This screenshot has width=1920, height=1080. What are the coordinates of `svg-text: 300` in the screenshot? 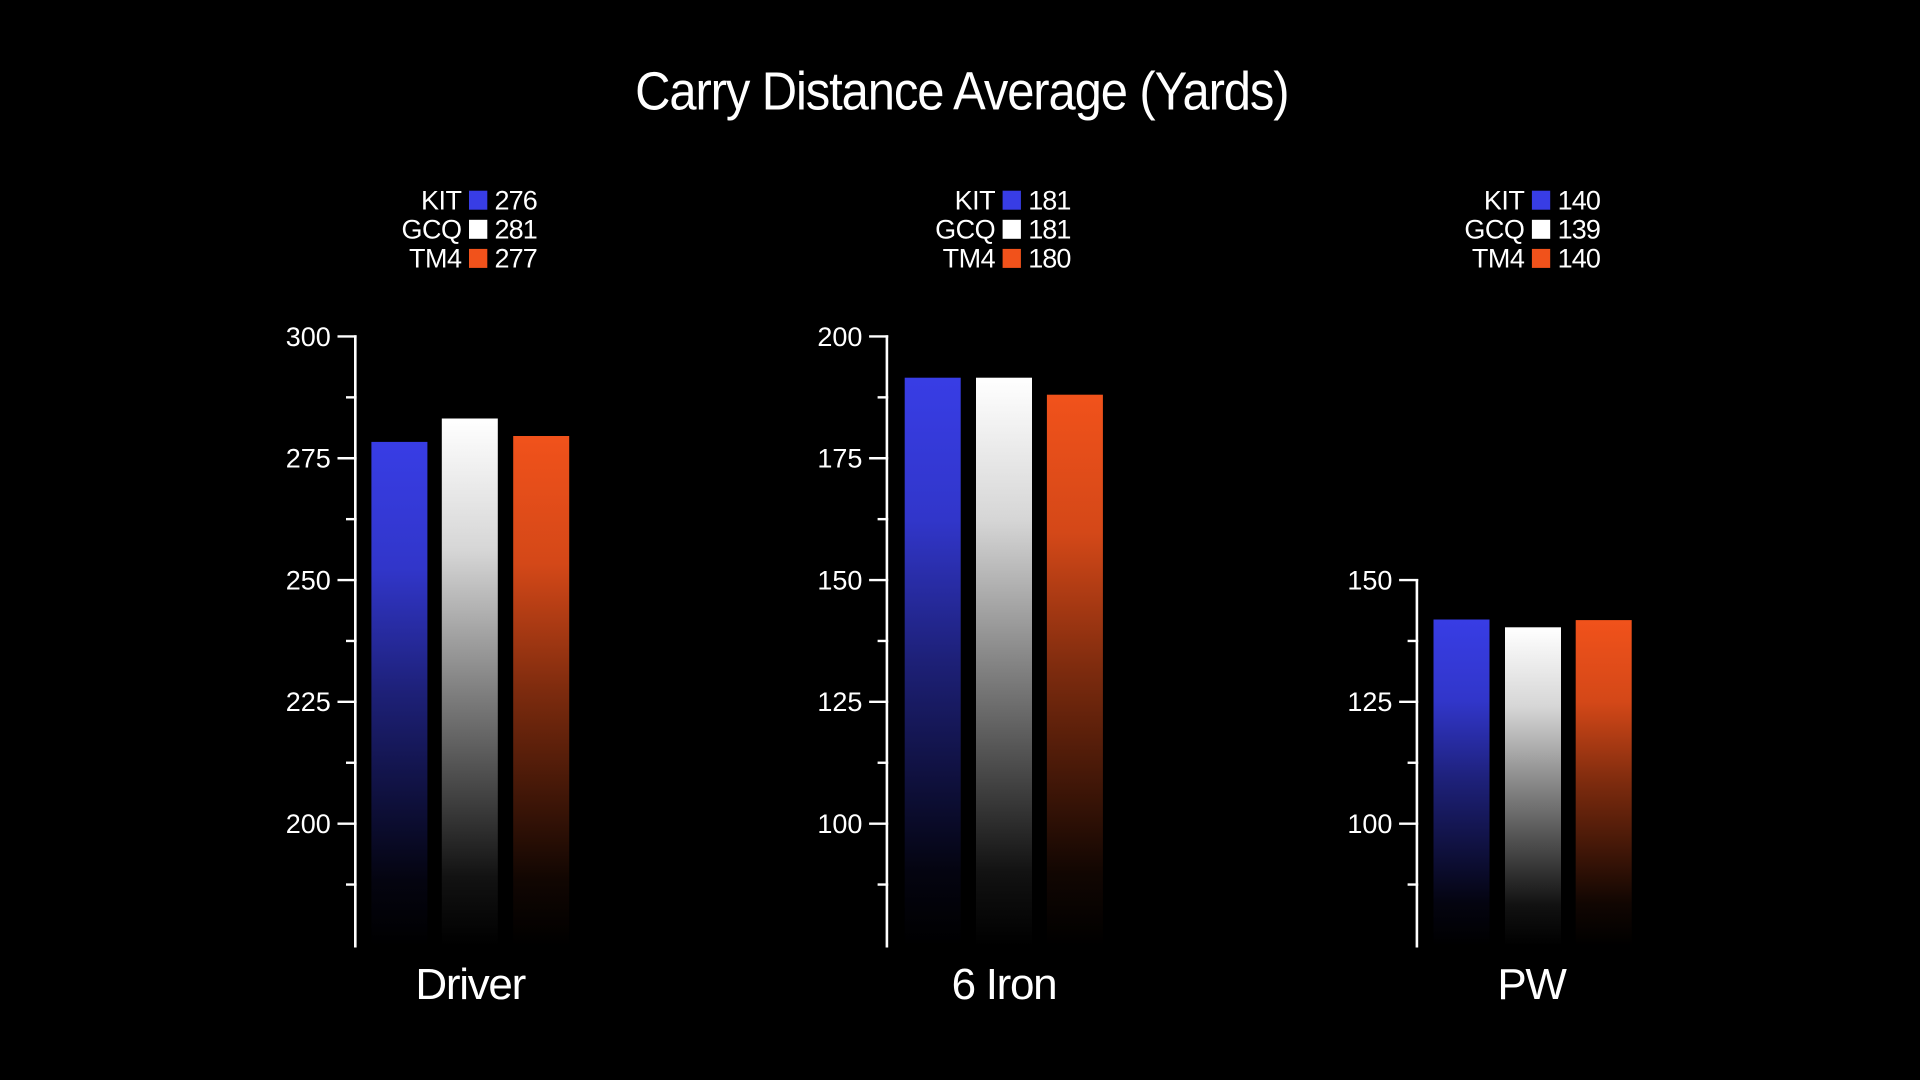 It's located at (308, 337).